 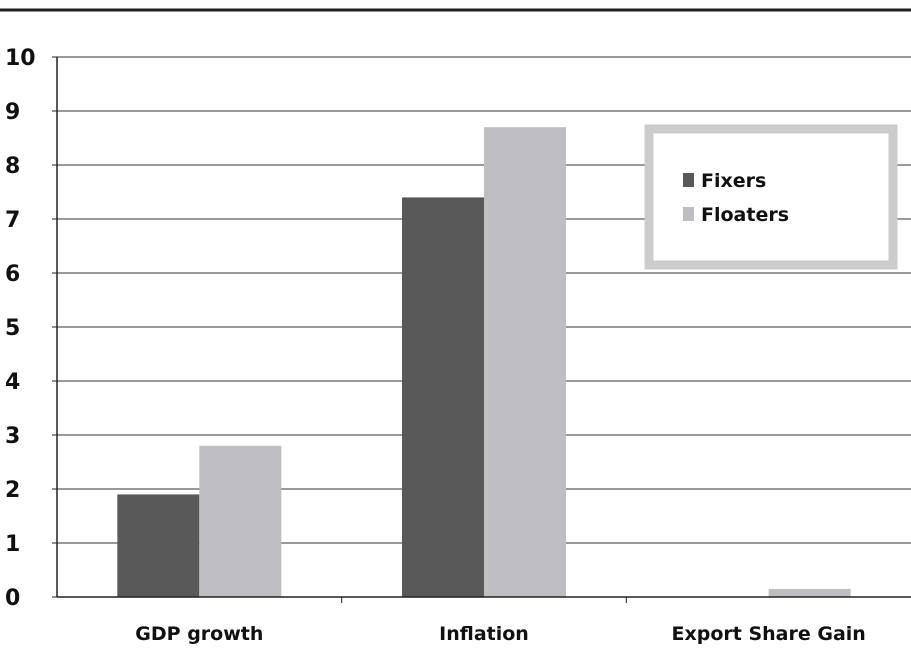 I want to click on y-tick-label: 10, so click(x=20, y=58).